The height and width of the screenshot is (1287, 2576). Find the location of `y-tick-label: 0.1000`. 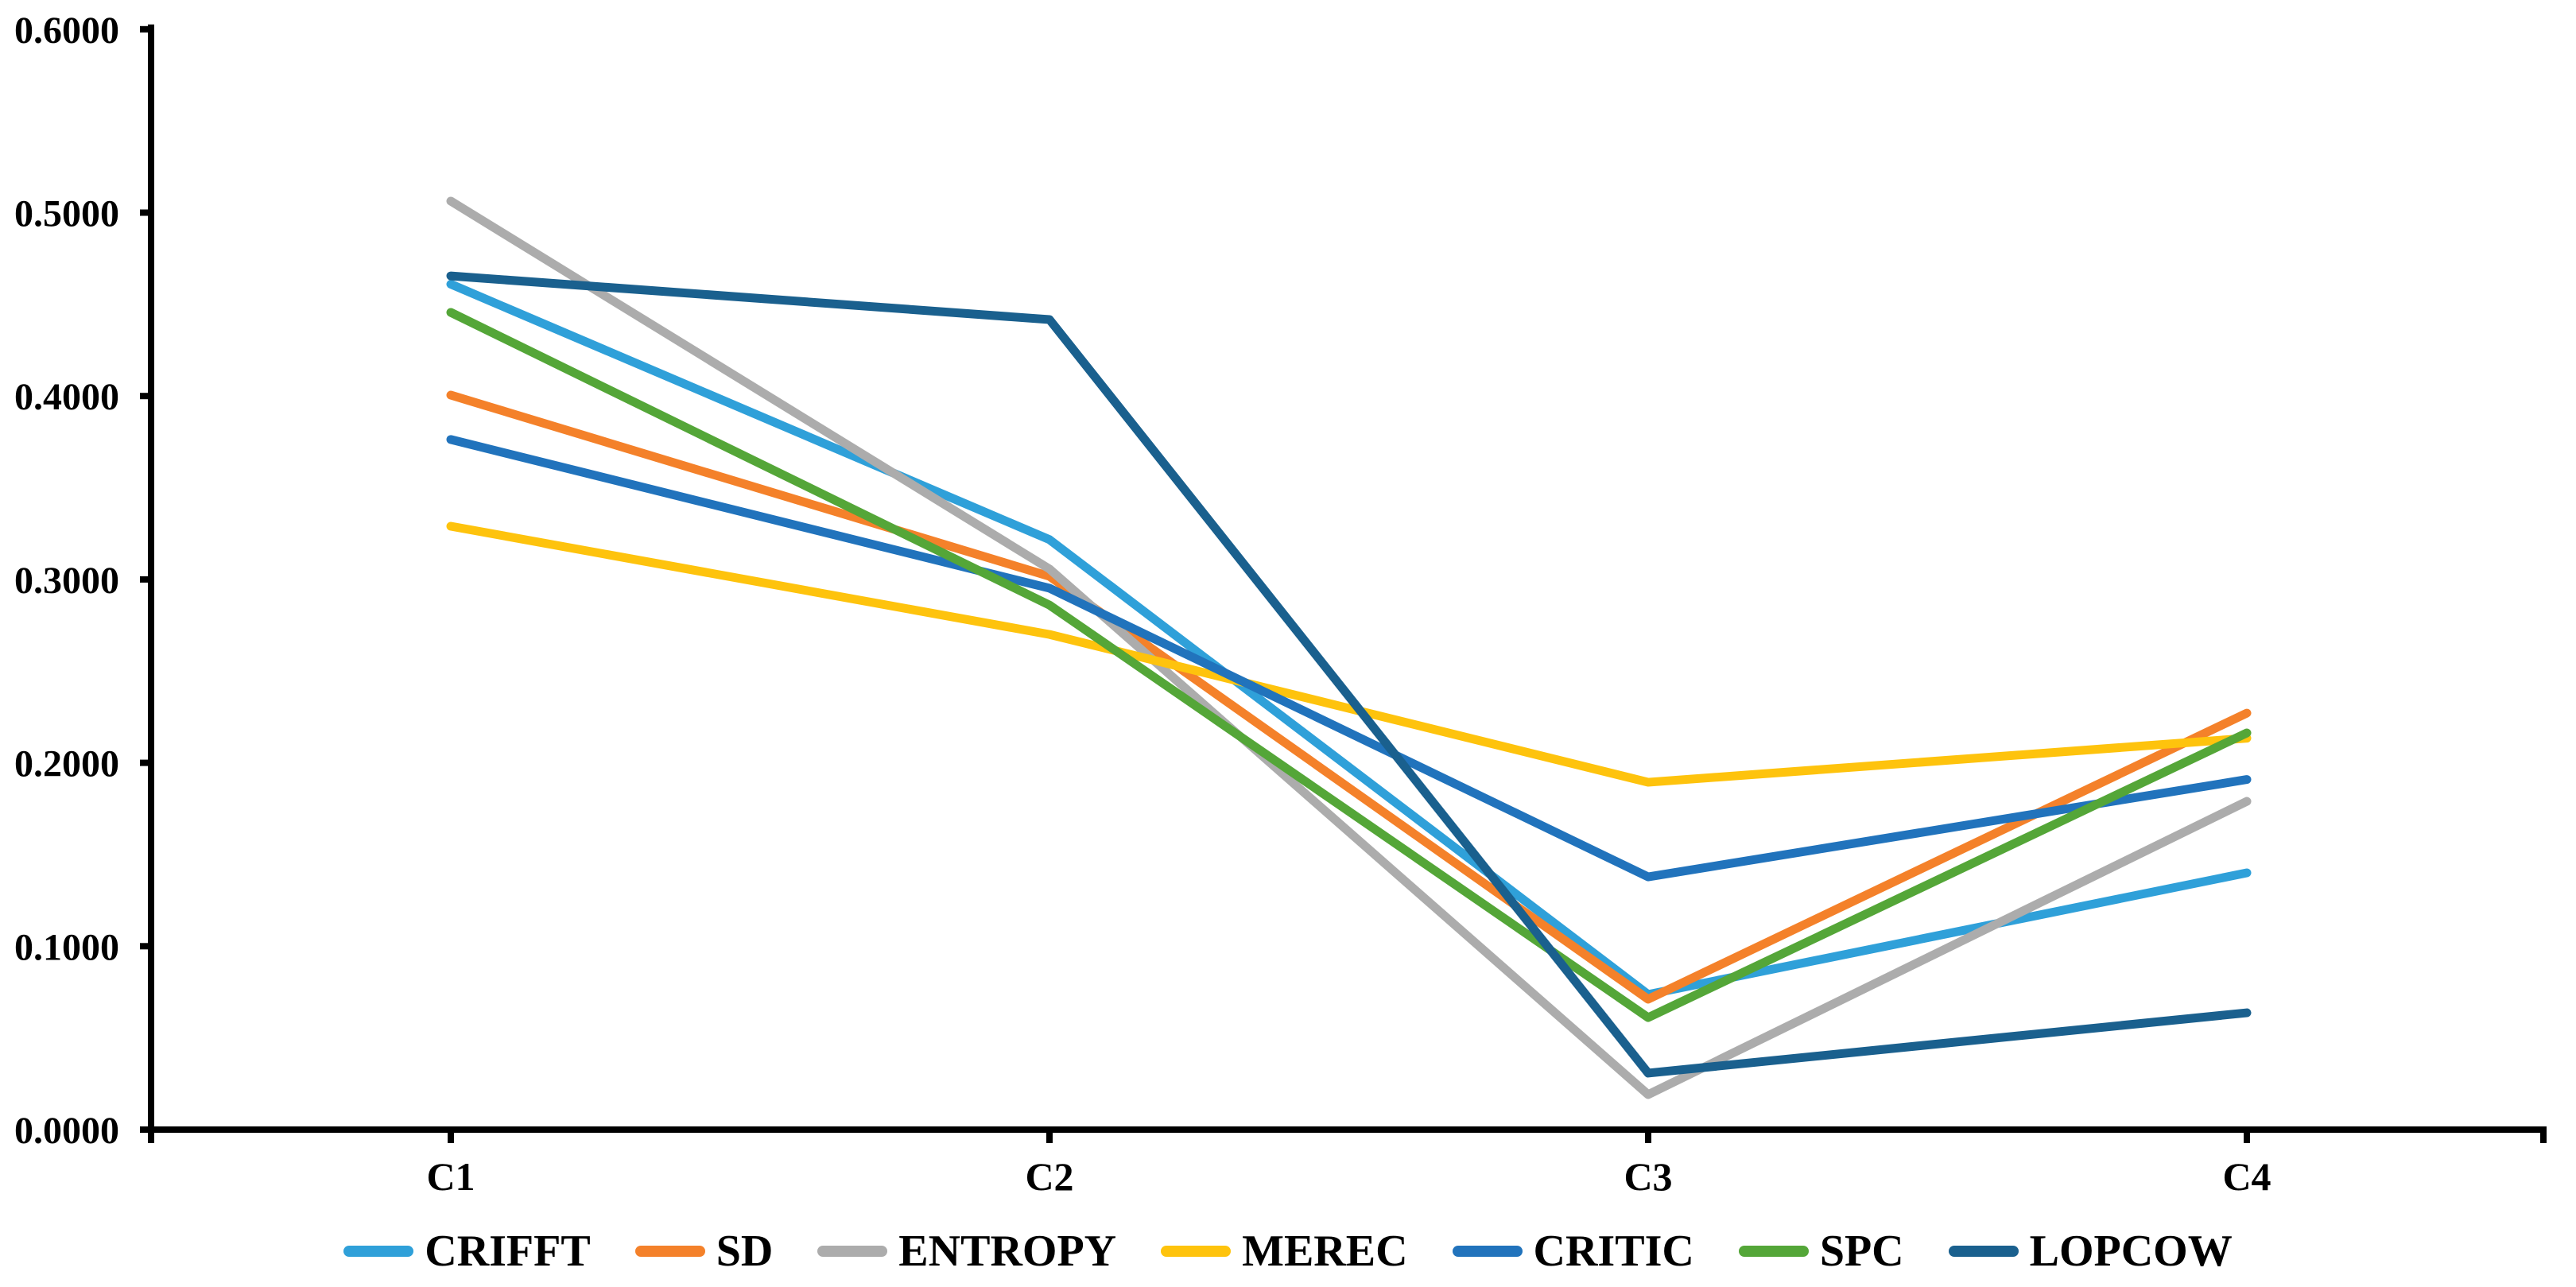

y-tick-label: 0.1000 is located at coordinates (66, 947).